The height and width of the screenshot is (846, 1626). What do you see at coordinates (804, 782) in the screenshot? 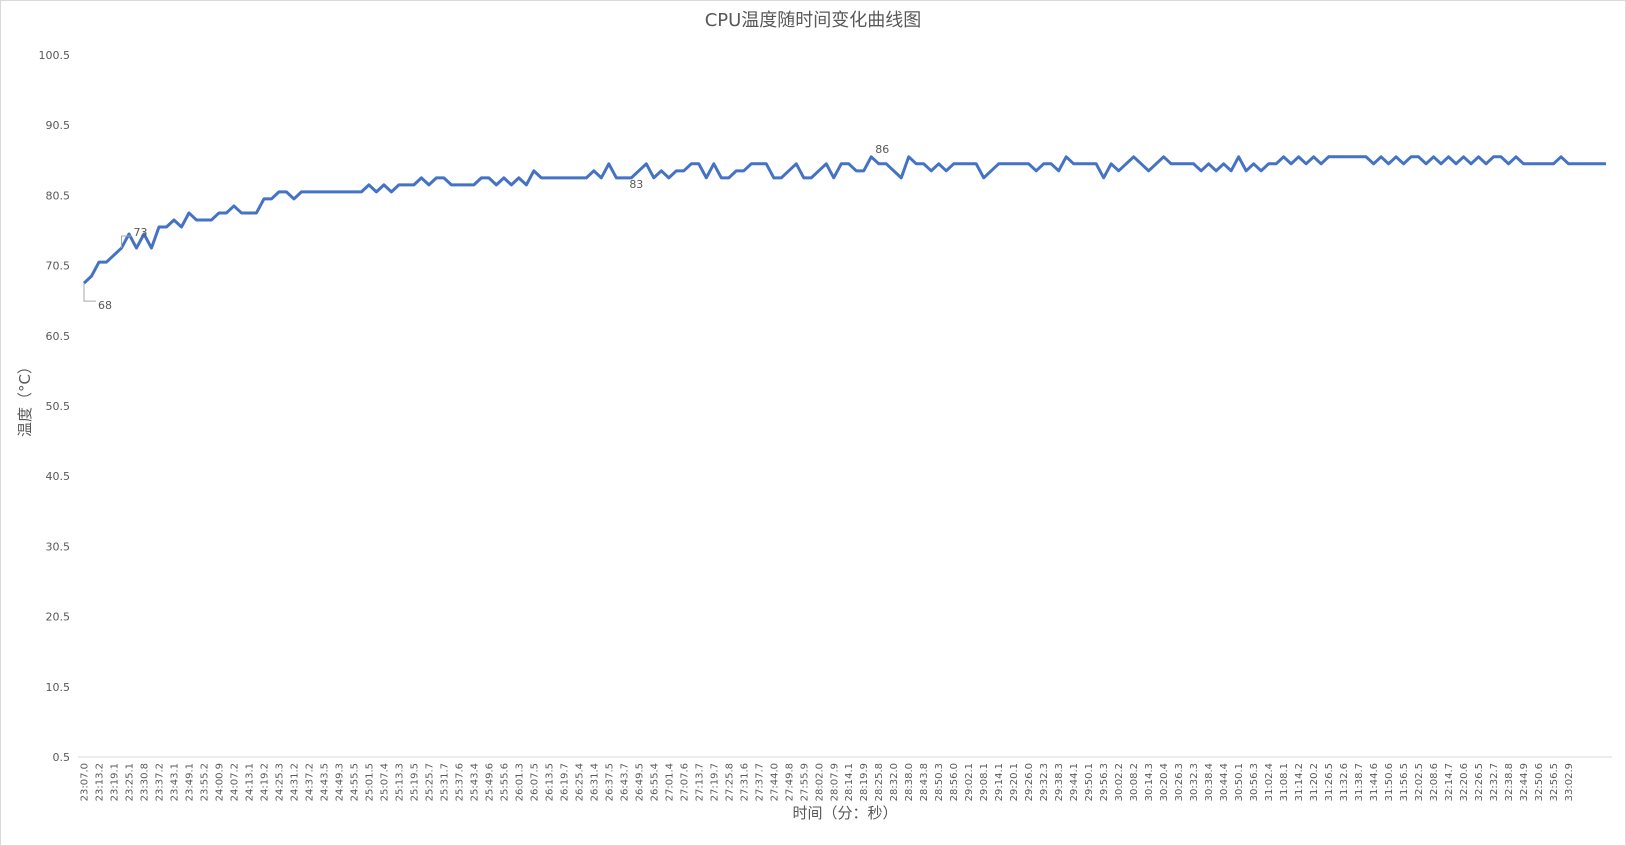
I see `x-tick-label: 27:55.9` at bounding box center [804, 782].